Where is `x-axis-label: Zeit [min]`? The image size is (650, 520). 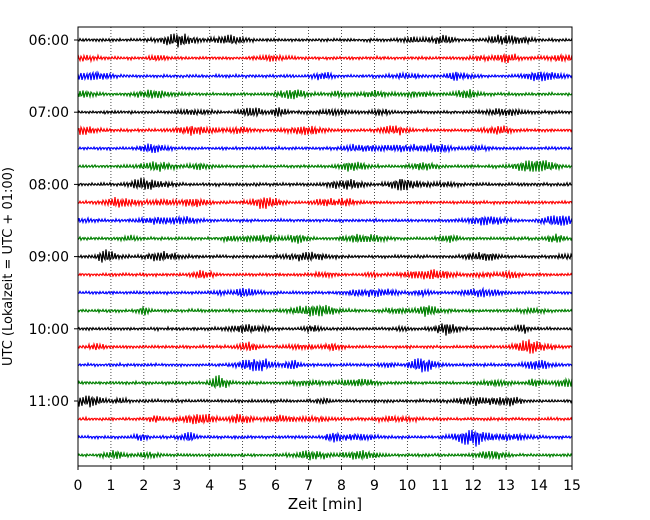
x-axis-label: Zeit [min] is located at coordinates (325, 504).